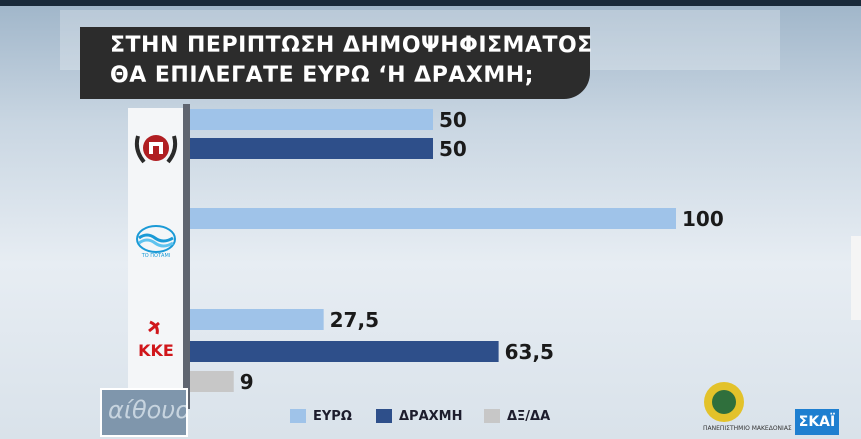 The height and width of the screenshot is (439, 861). I want to click on show-watermark: αίθουσα, so click(144, 412).